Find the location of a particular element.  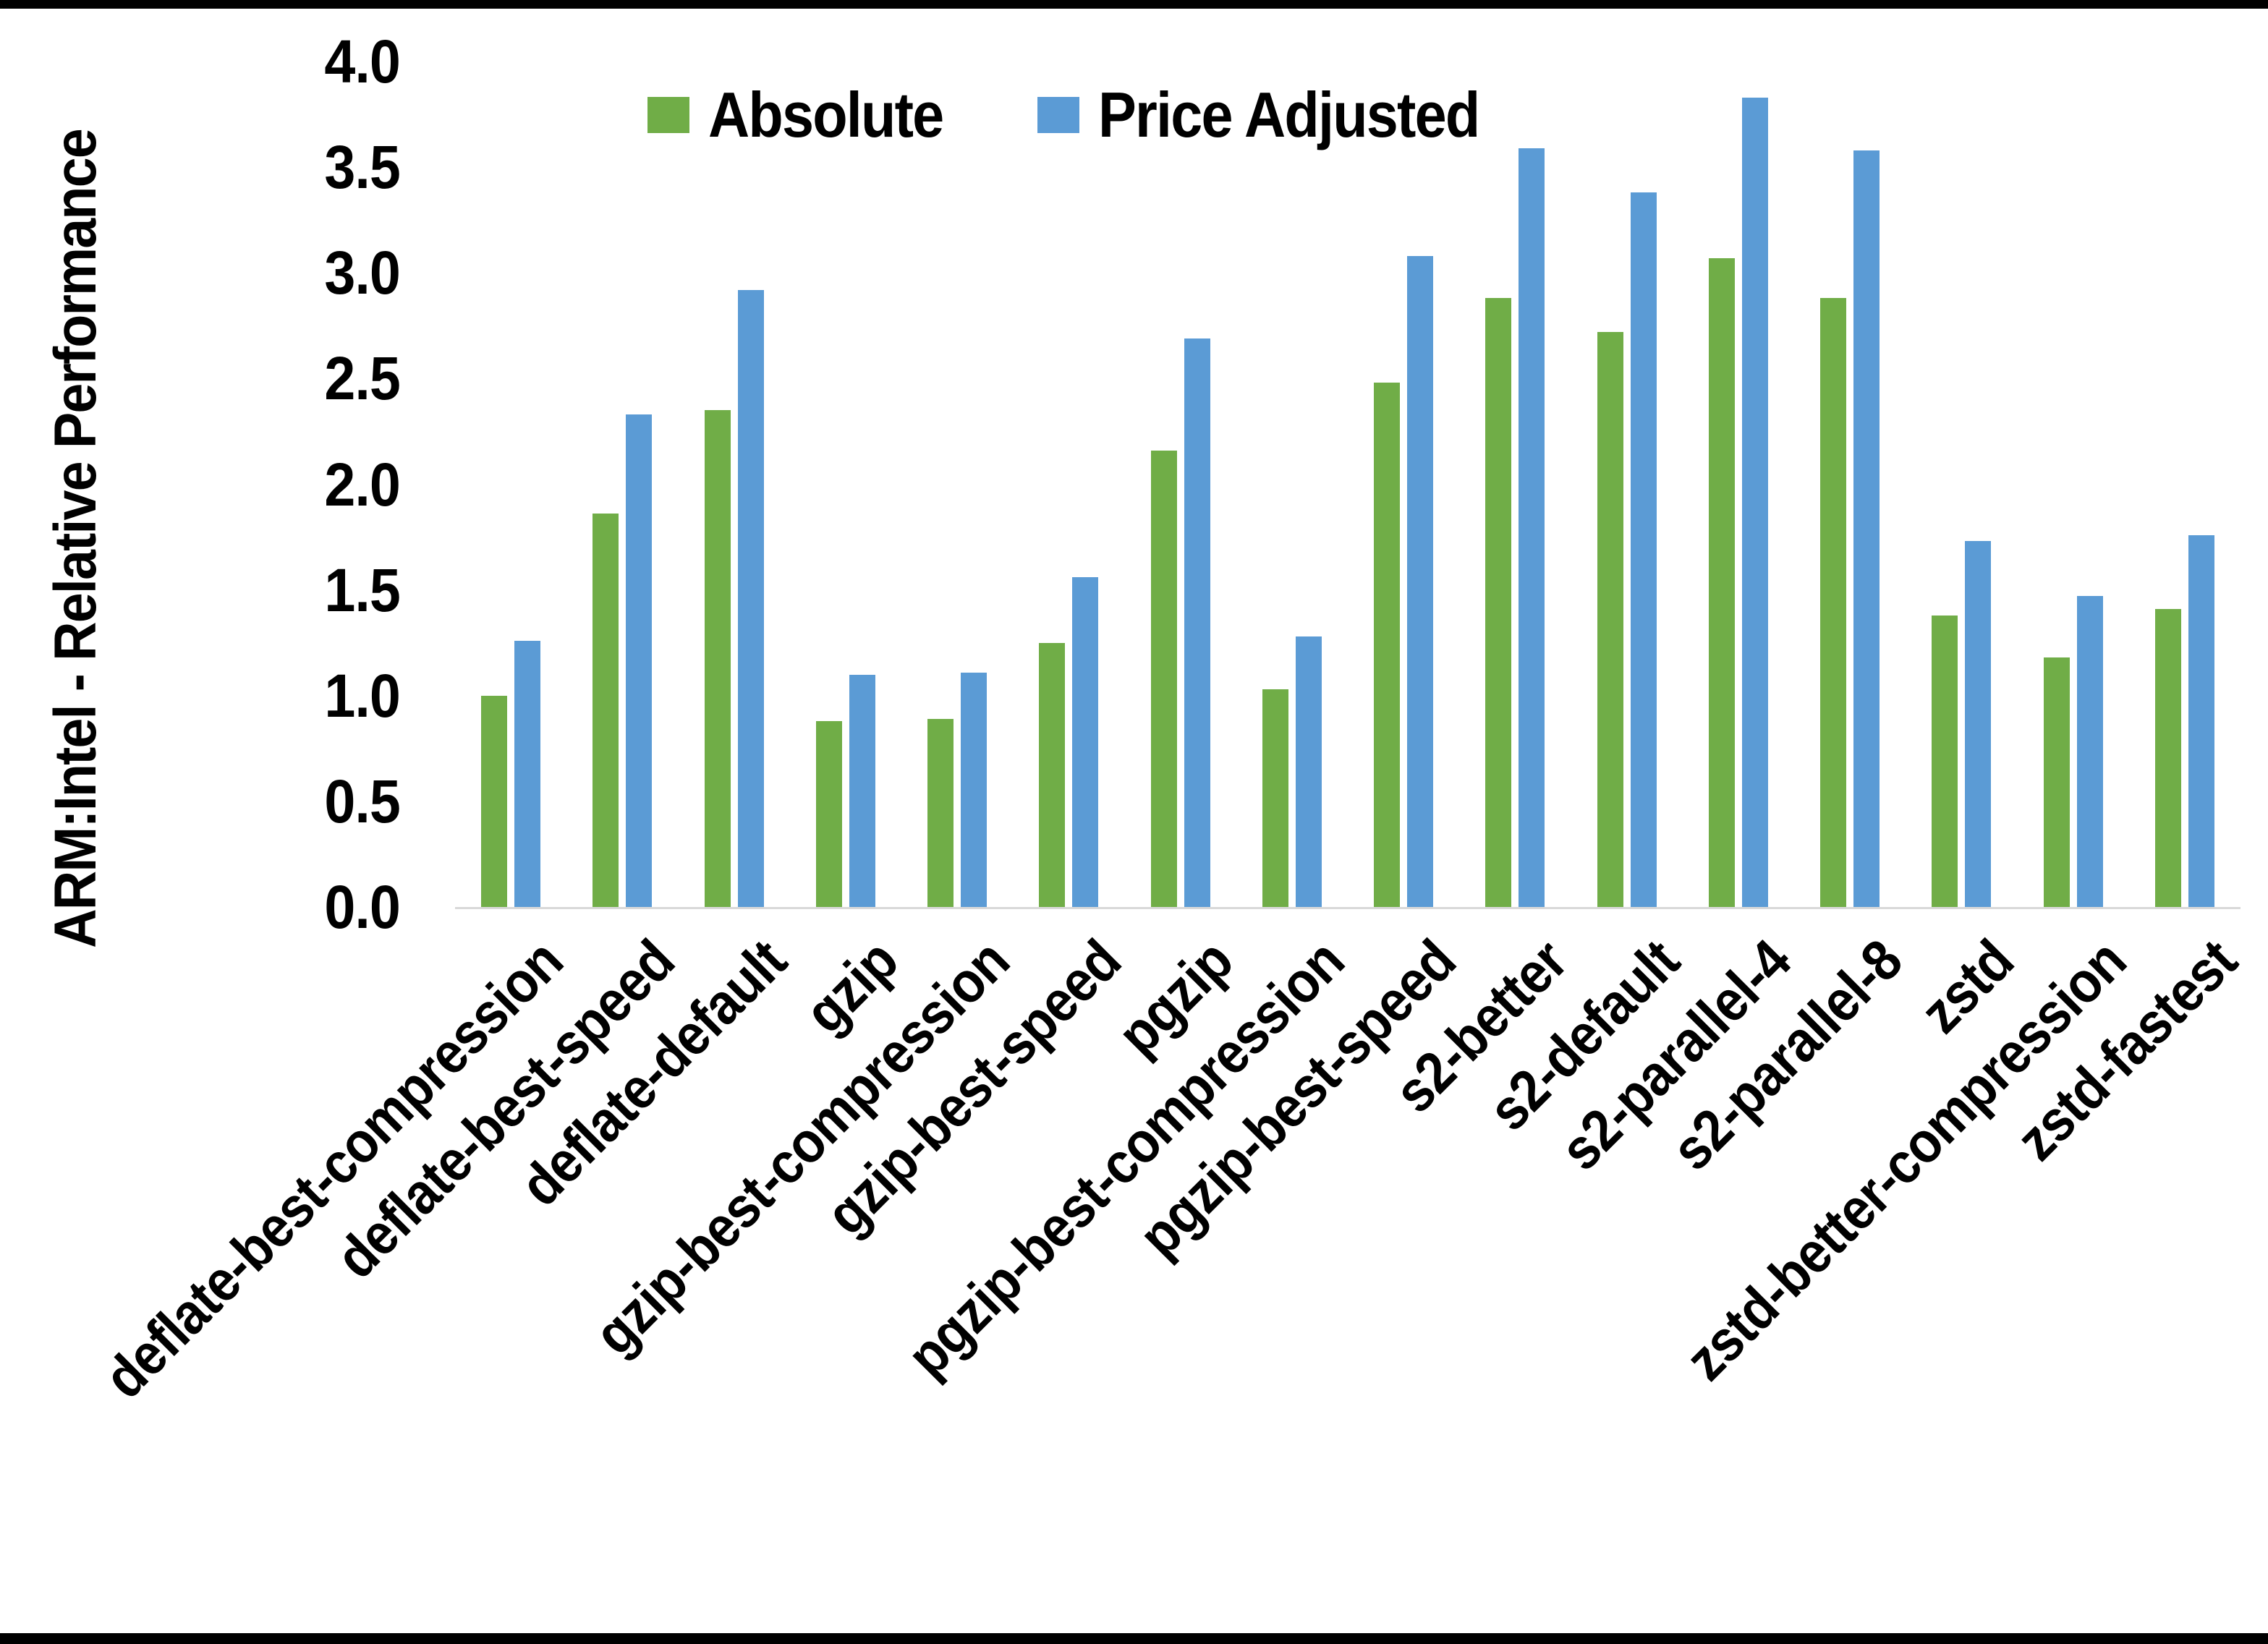

bar-price-adjusted-s2-better is located at coordinates (1532, 527).